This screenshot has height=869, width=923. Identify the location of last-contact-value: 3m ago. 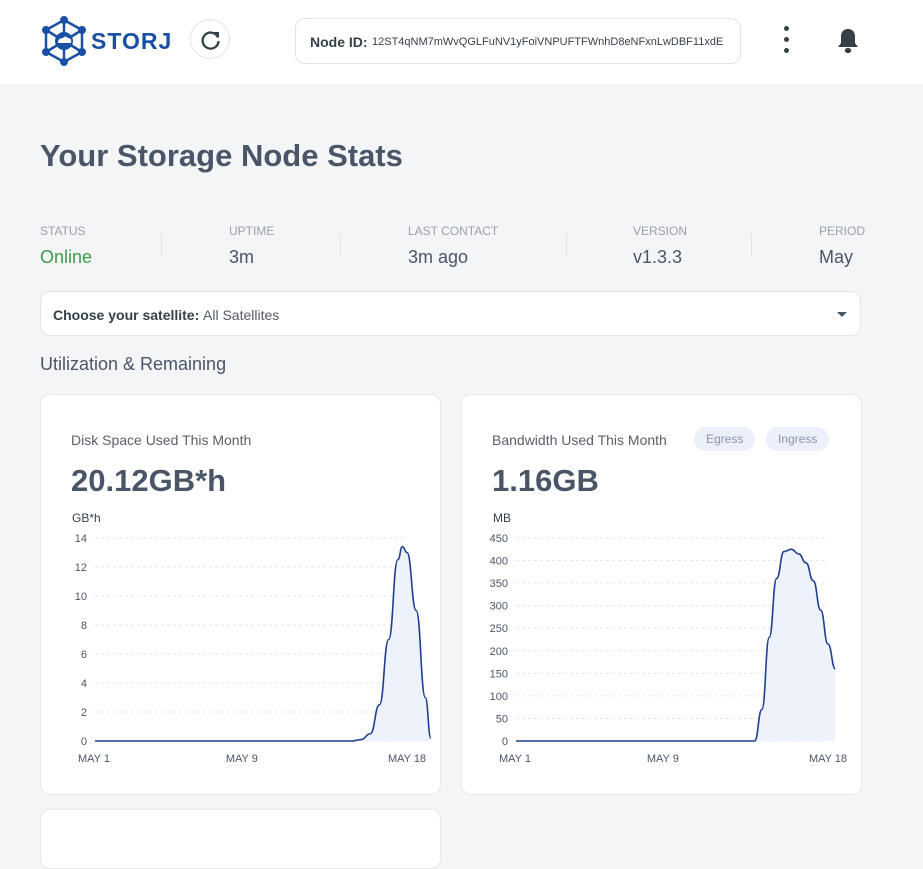
(438, 257).